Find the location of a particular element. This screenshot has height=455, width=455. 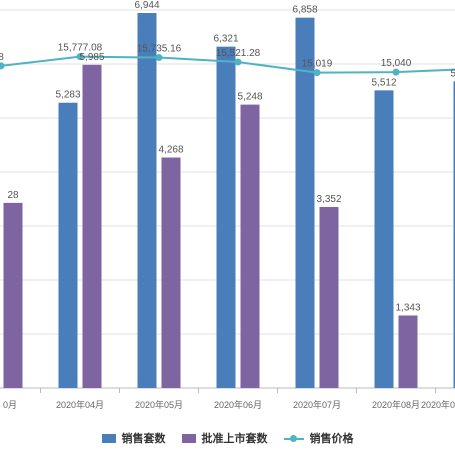

data-label-sales-price: 15,019 is located at coordinates (317, 64).